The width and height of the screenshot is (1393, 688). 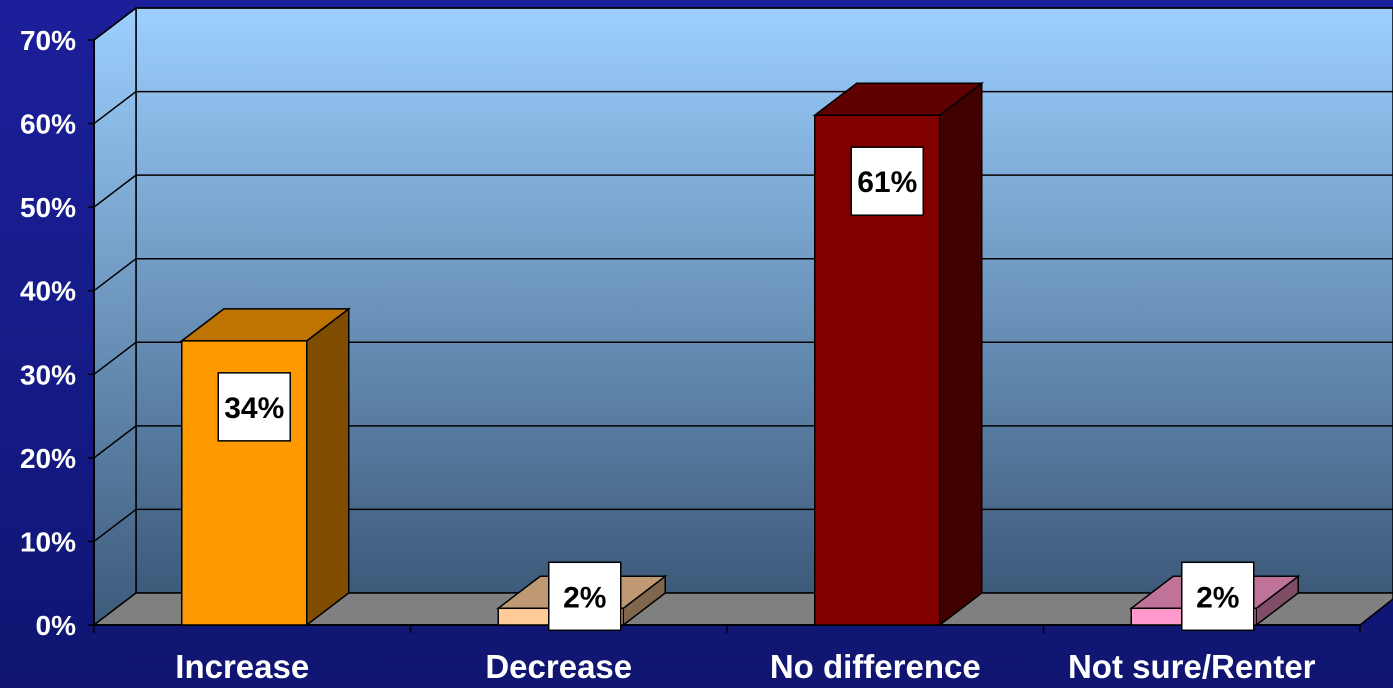 What do you see at coordinates (558, 666) in the screenshot?
I see `x-category-label: Decrease` at bounding box center [558, 666].